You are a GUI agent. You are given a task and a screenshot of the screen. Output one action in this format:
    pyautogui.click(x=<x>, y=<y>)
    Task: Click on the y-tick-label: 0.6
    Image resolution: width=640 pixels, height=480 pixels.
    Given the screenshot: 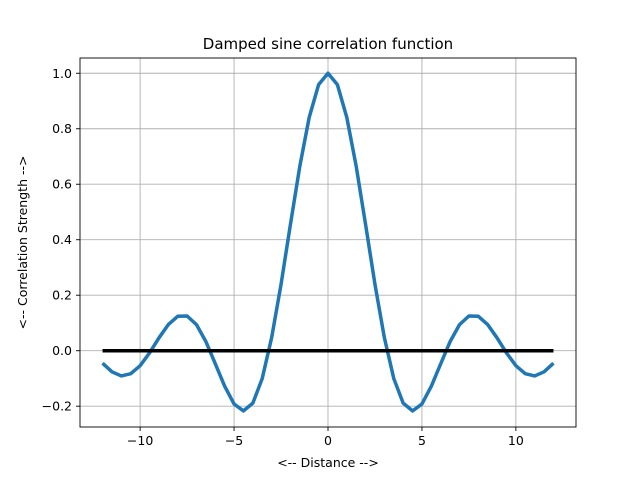 What is the action you would take?
    pyautogui.click(x=62, y=184)
    